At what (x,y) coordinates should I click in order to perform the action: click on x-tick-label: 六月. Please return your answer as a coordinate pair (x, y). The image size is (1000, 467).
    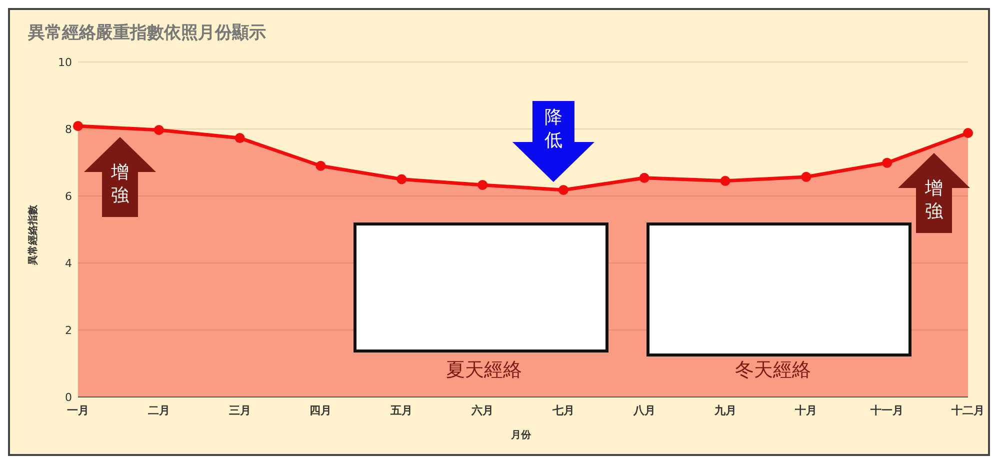
    Looking at the image, I should click on (482, 410).